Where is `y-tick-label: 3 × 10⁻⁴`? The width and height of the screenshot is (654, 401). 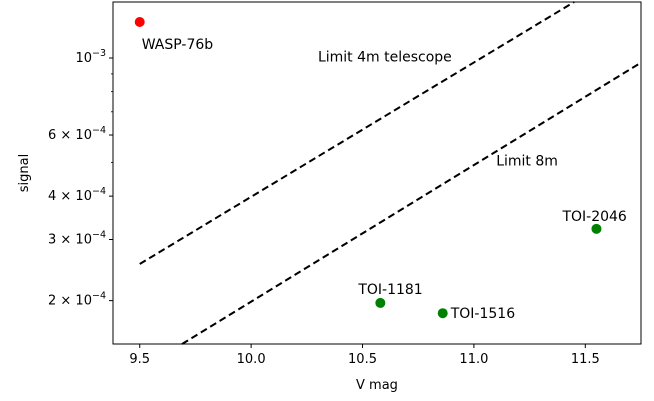 y-tick-label: 3 × 10⁻⁴ is located at coordinates (77, 239).